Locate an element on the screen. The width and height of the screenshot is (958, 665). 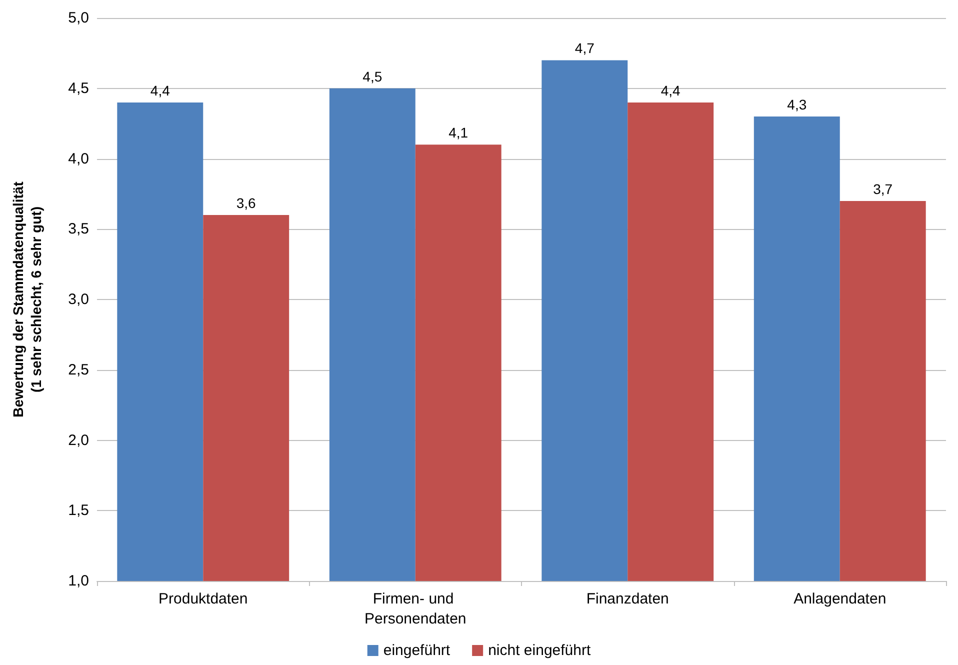
data-label: 4,7 is located at coordinates (584, 48).